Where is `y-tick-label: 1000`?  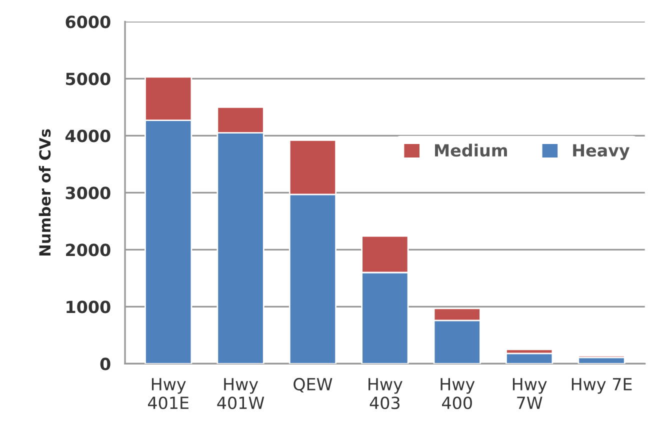
y-tick-label: 1000 is located at coordinates (88, 307).